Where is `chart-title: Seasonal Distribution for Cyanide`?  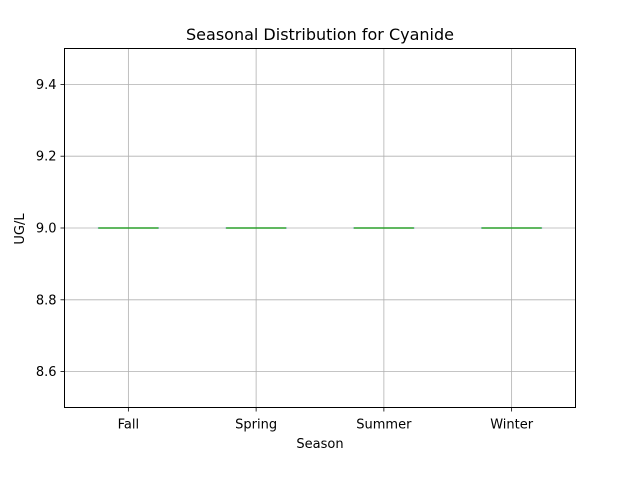
chart-title: Seasonal Distribution for Cyanide is located at coordinates (320, 34).